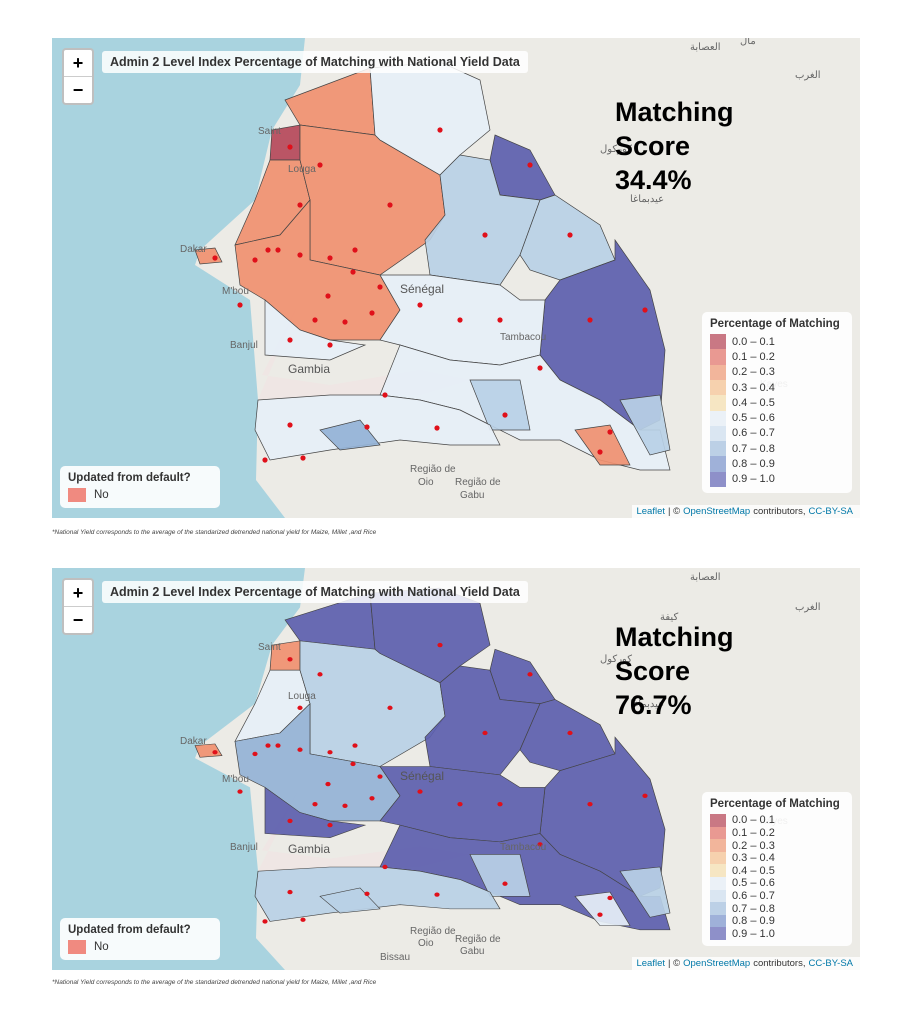 The image size is (910, 1024). I want to click on place-label: Dakar, so click(193, 249).